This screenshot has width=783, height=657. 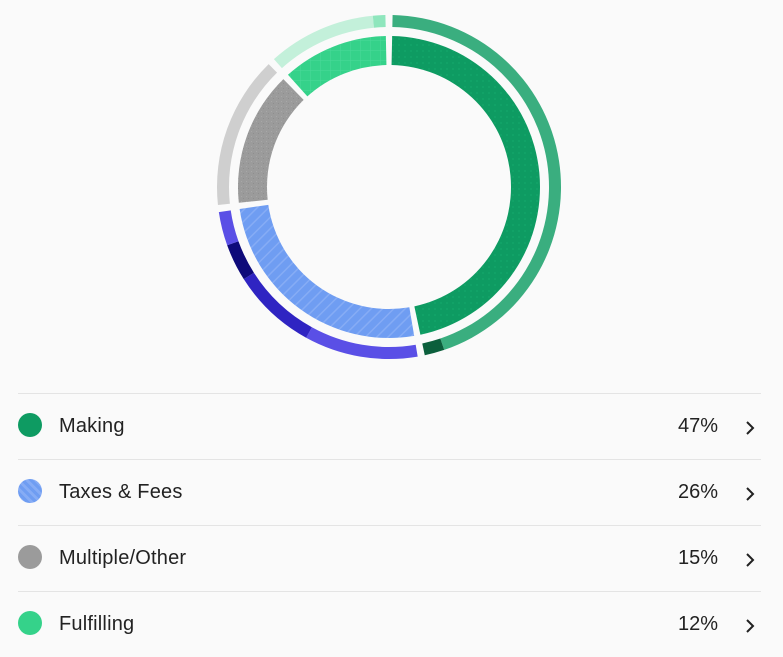 What do you see at coordinates (123, 558) in the screenshot?
I see `legend-label: Multiple/Other` at bounding box center [123, 558].